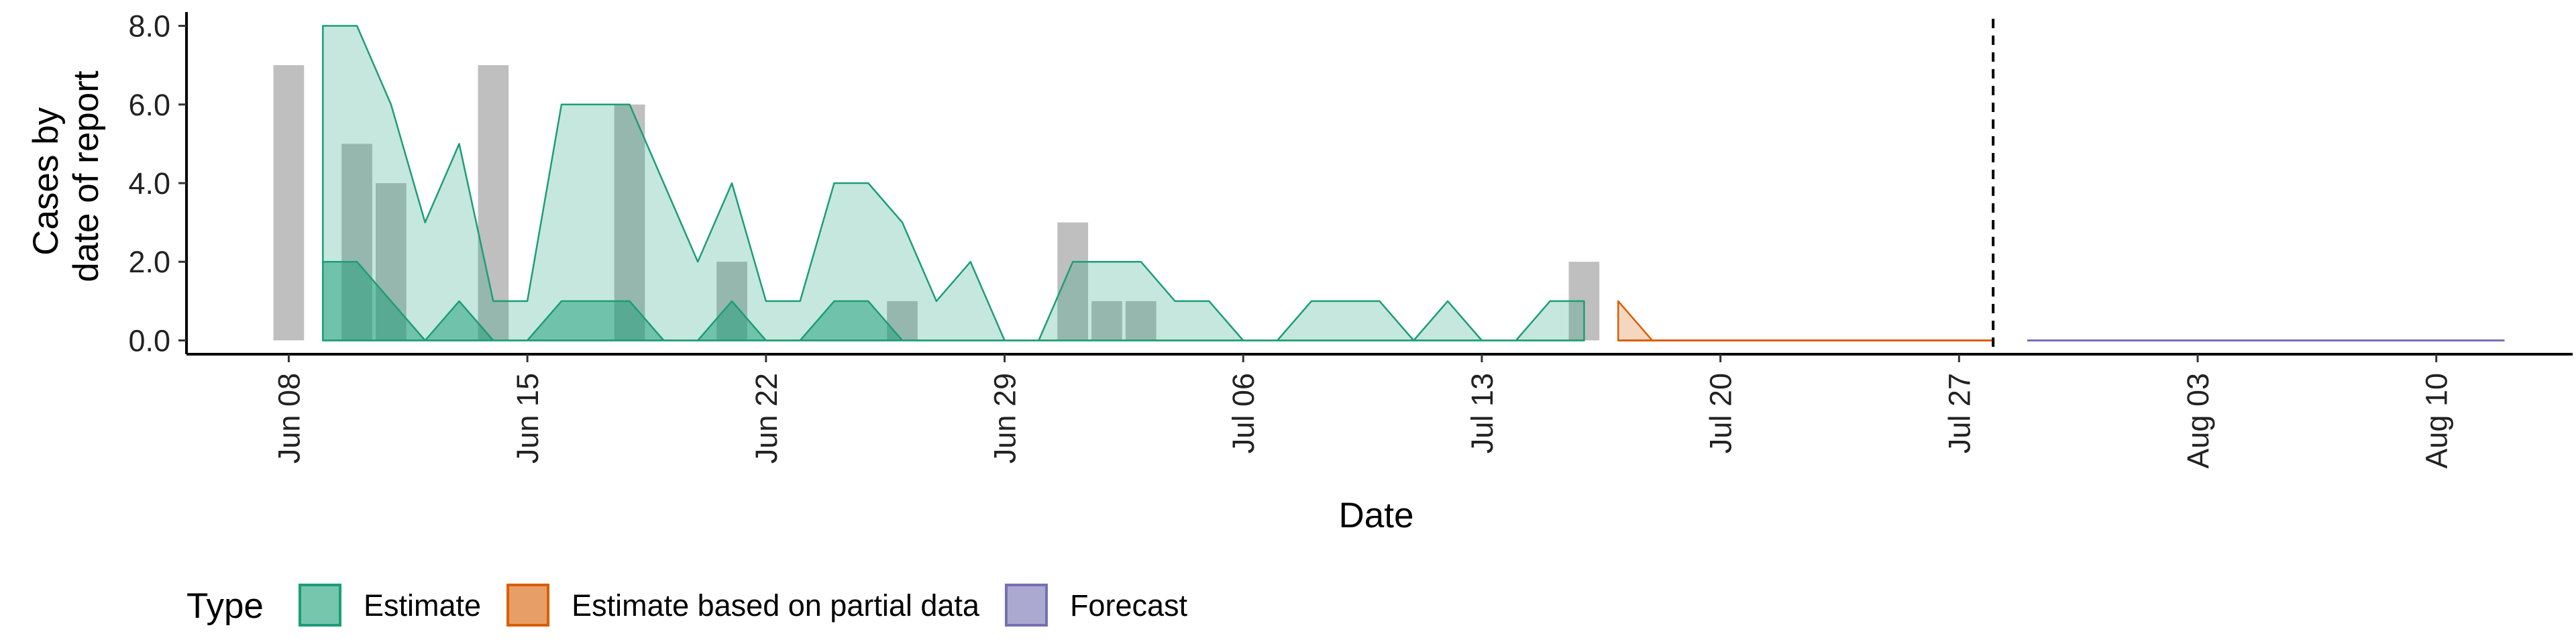  Describe the element at coordinates (149, 262) in the screenshot. I see `y-tick-label: 2.0` at that location.